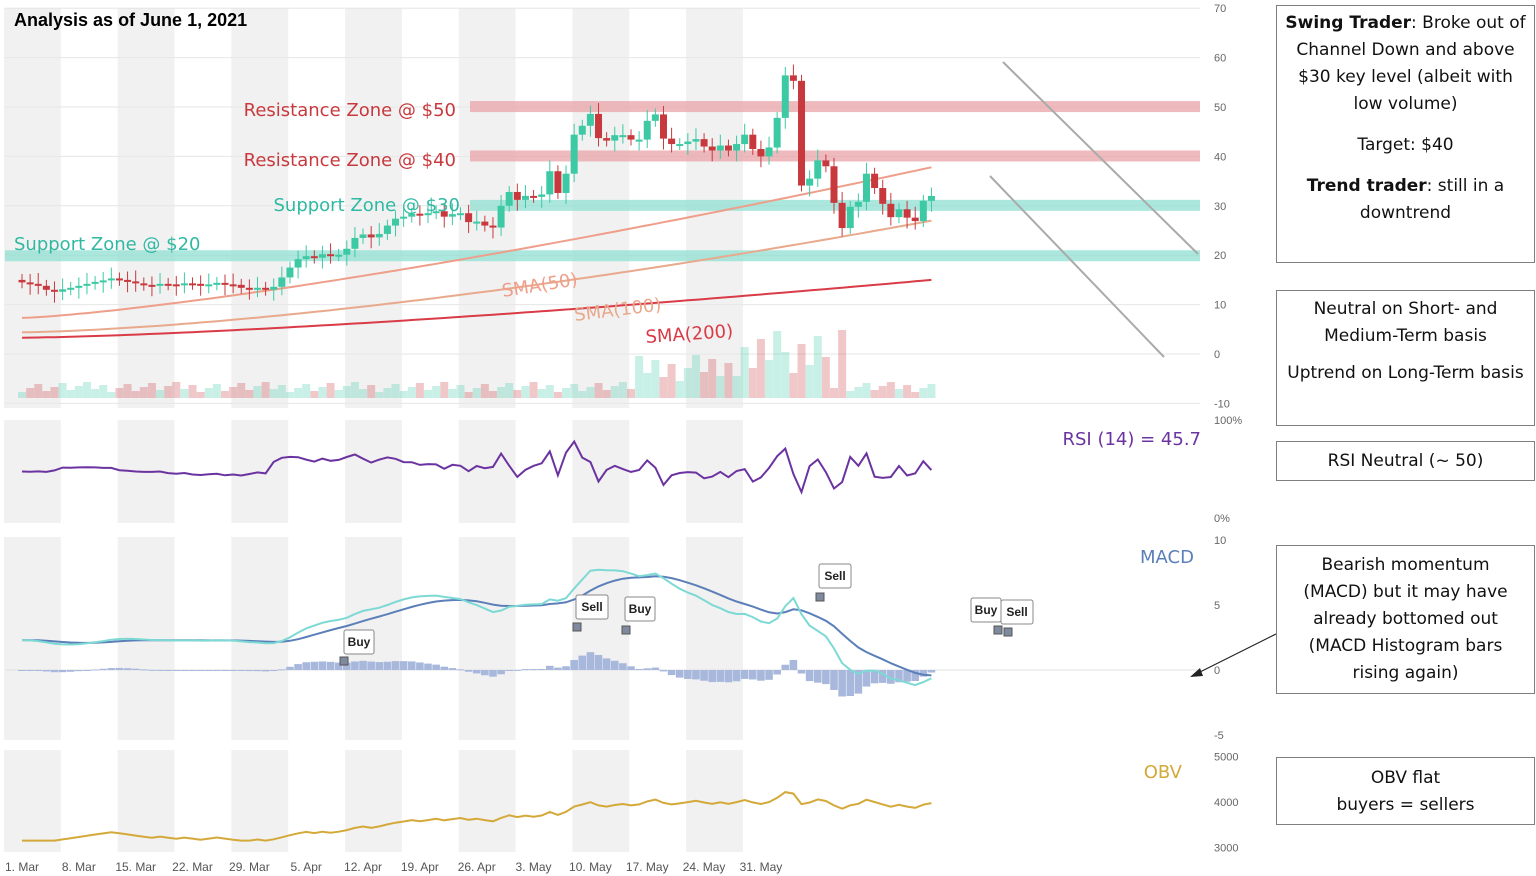 The image size is (1536, 876). I want to click on obv-tick-label: 4000, so click(1226, 803).